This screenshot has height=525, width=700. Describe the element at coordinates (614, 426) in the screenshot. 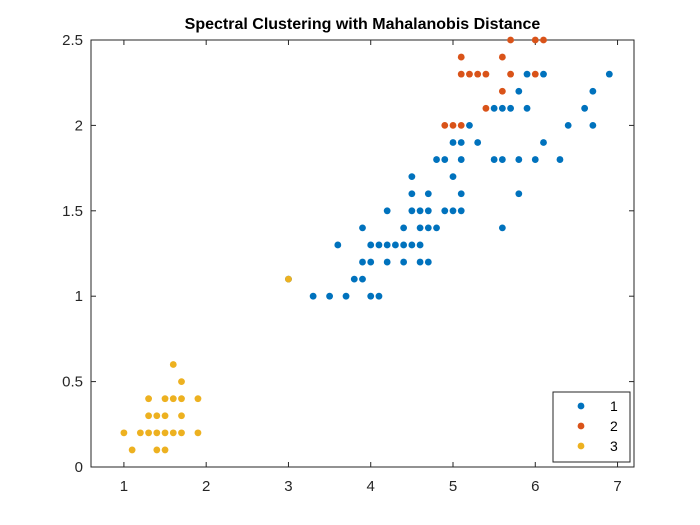

I see `legend-label-2: 2` at that location.